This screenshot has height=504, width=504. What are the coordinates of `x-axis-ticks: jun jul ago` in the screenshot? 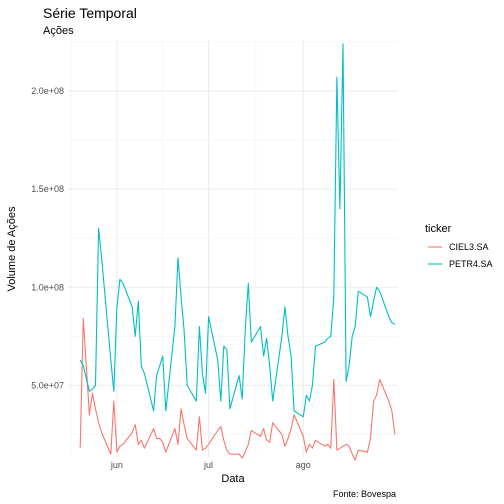 It's located at (210, 465).